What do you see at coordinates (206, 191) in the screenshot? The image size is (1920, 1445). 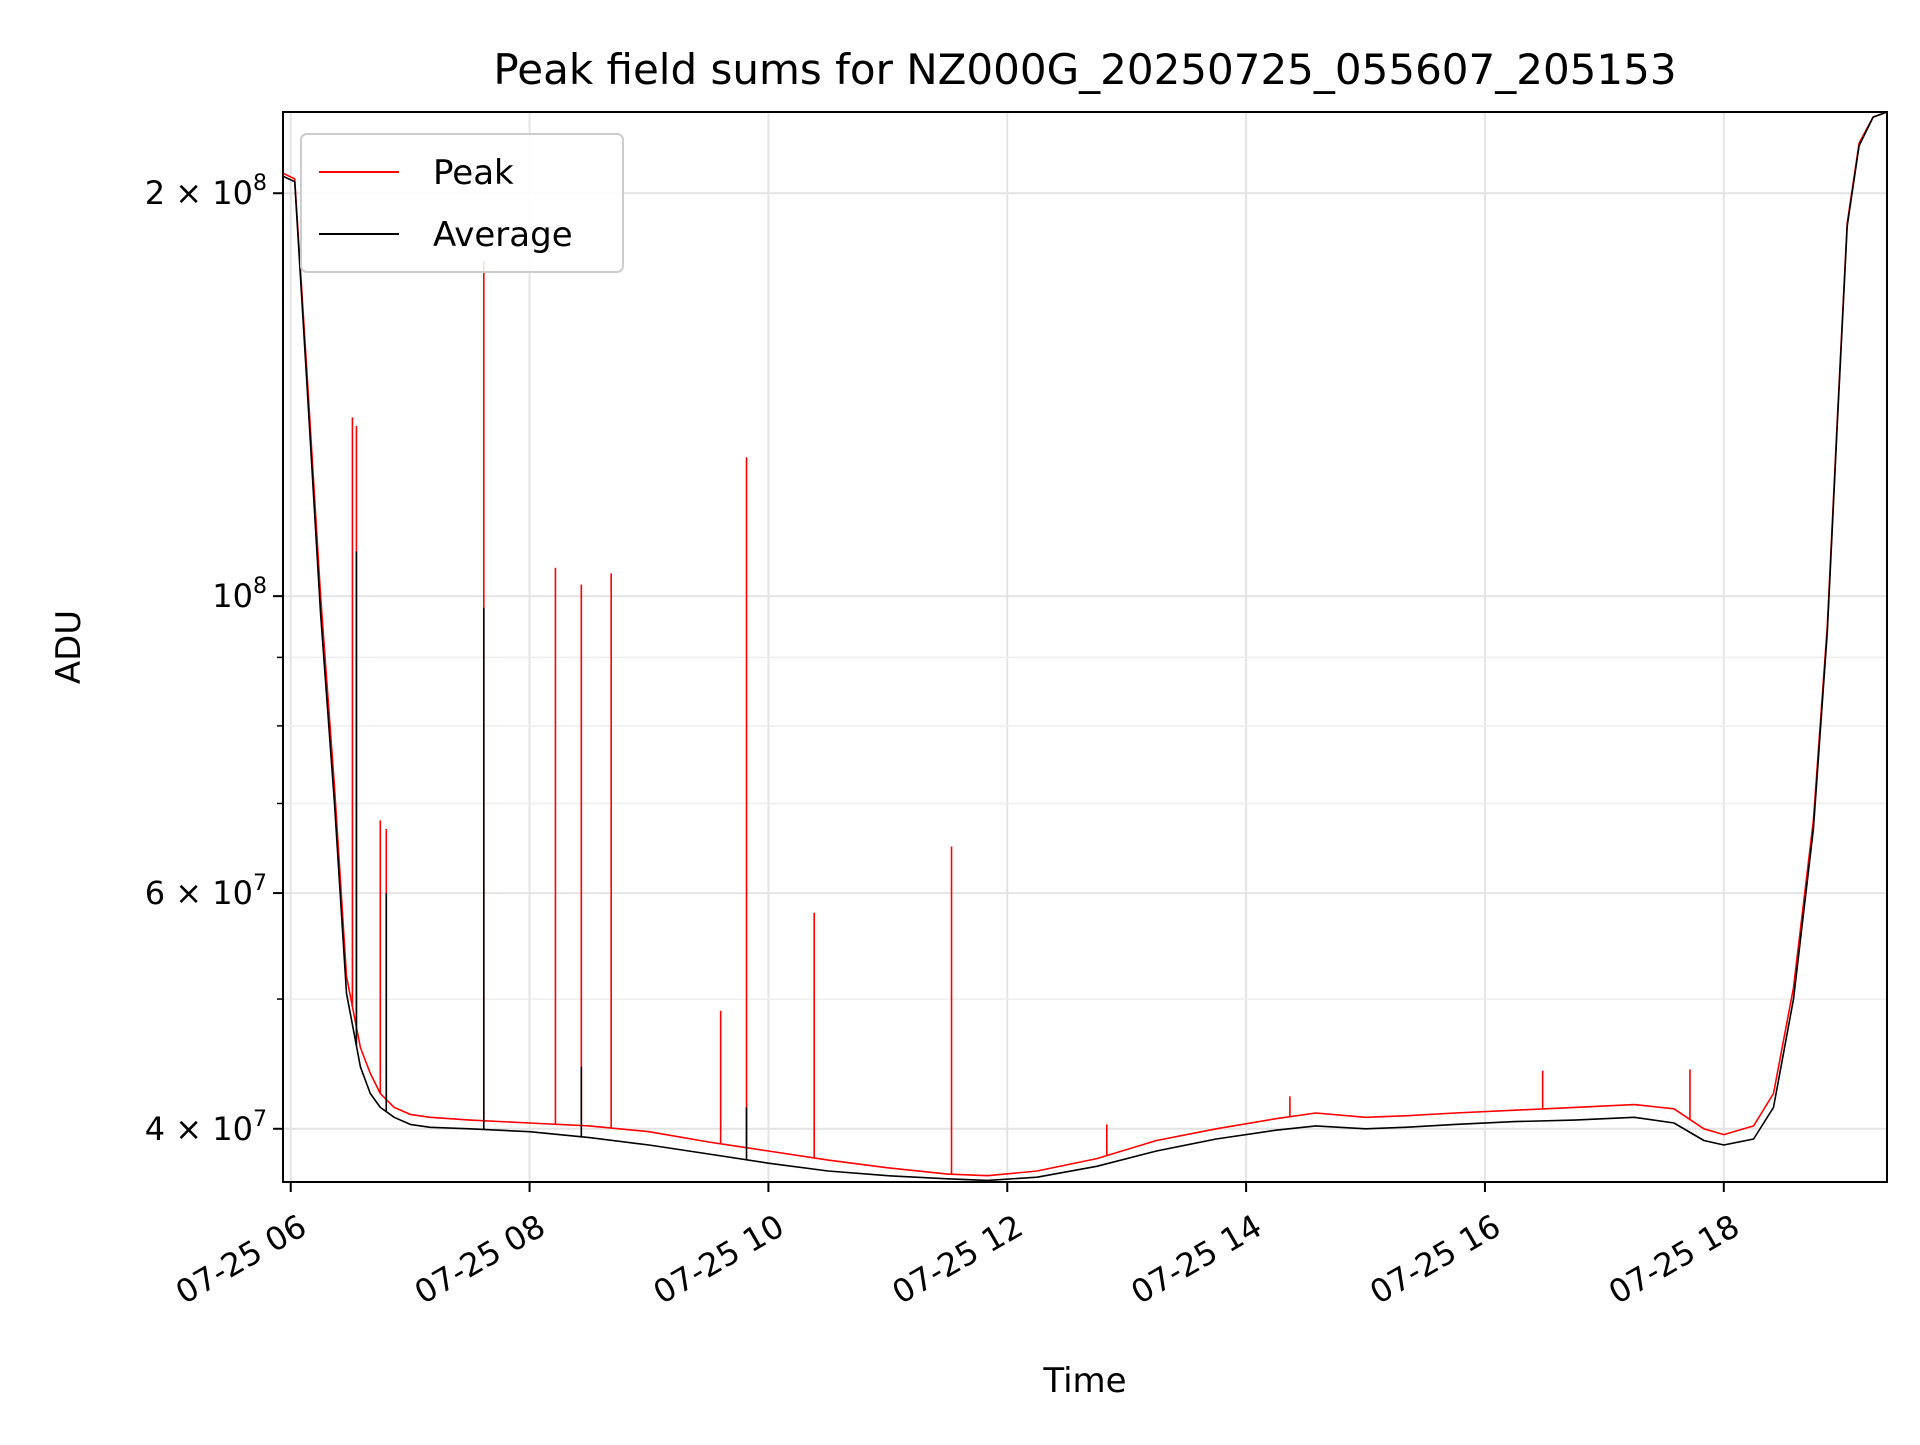 I see `y-tick-label: 2 × 108` at bounding box center [206, 191].